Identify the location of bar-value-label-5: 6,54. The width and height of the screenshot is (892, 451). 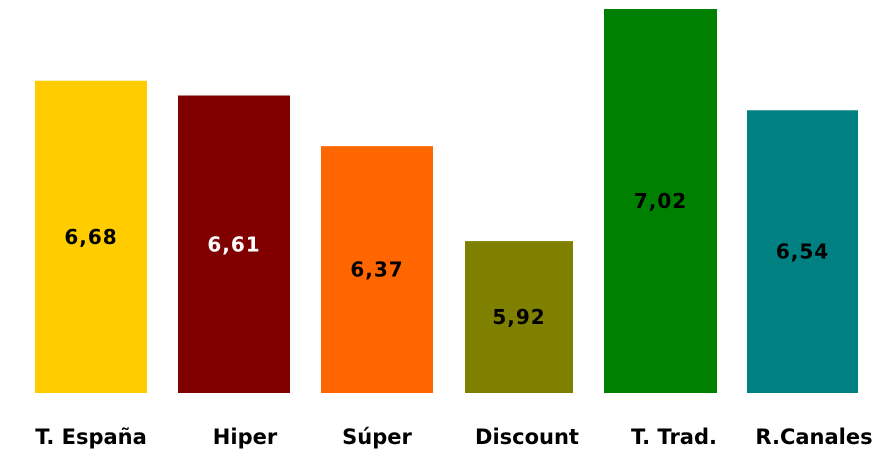
(802, 252).